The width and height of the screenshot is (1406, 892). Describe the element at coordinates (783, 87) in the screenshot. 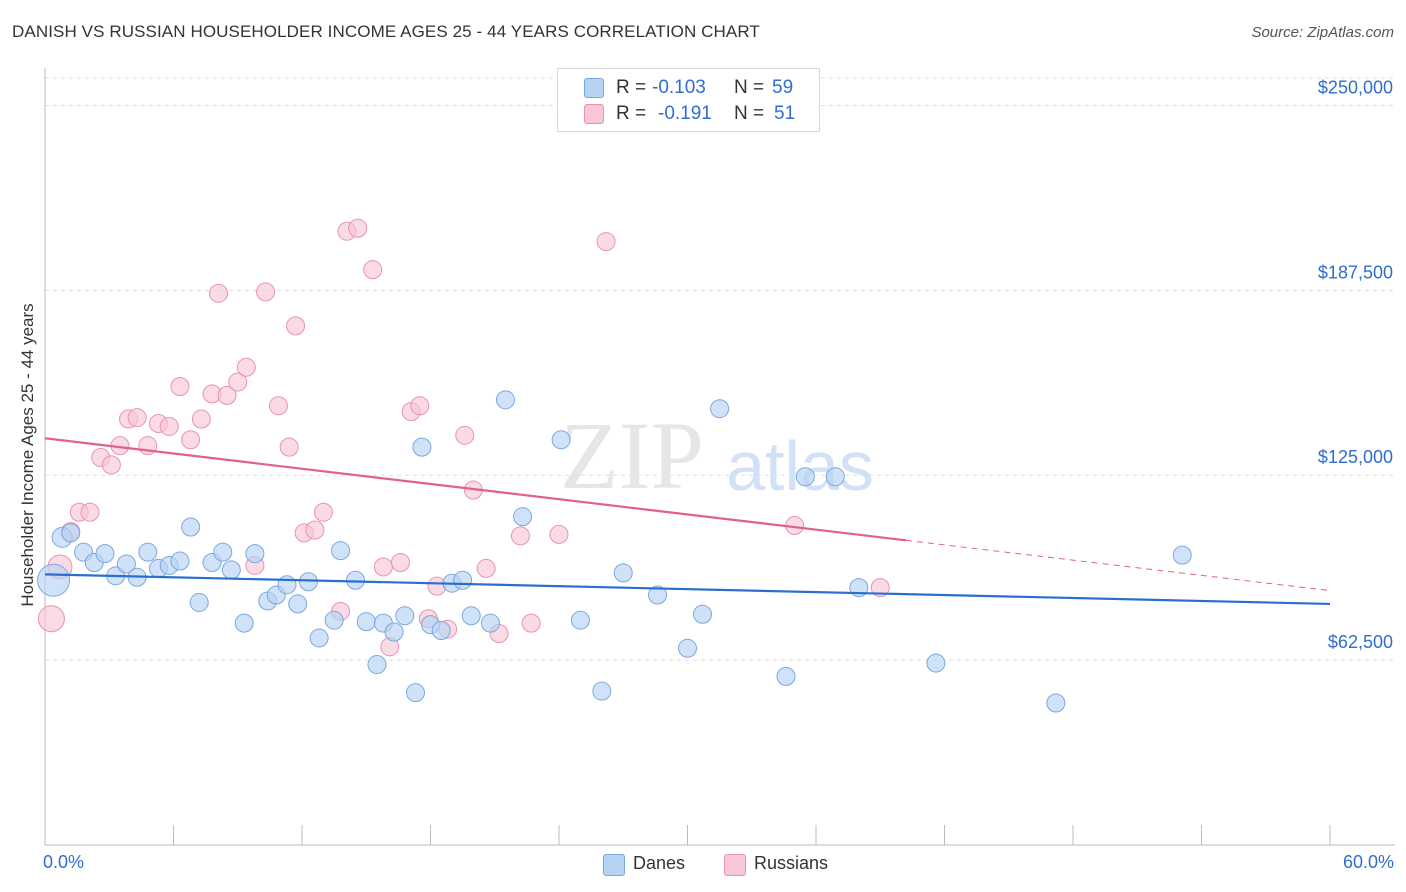

I see `danes-n-value: 59` at that location.